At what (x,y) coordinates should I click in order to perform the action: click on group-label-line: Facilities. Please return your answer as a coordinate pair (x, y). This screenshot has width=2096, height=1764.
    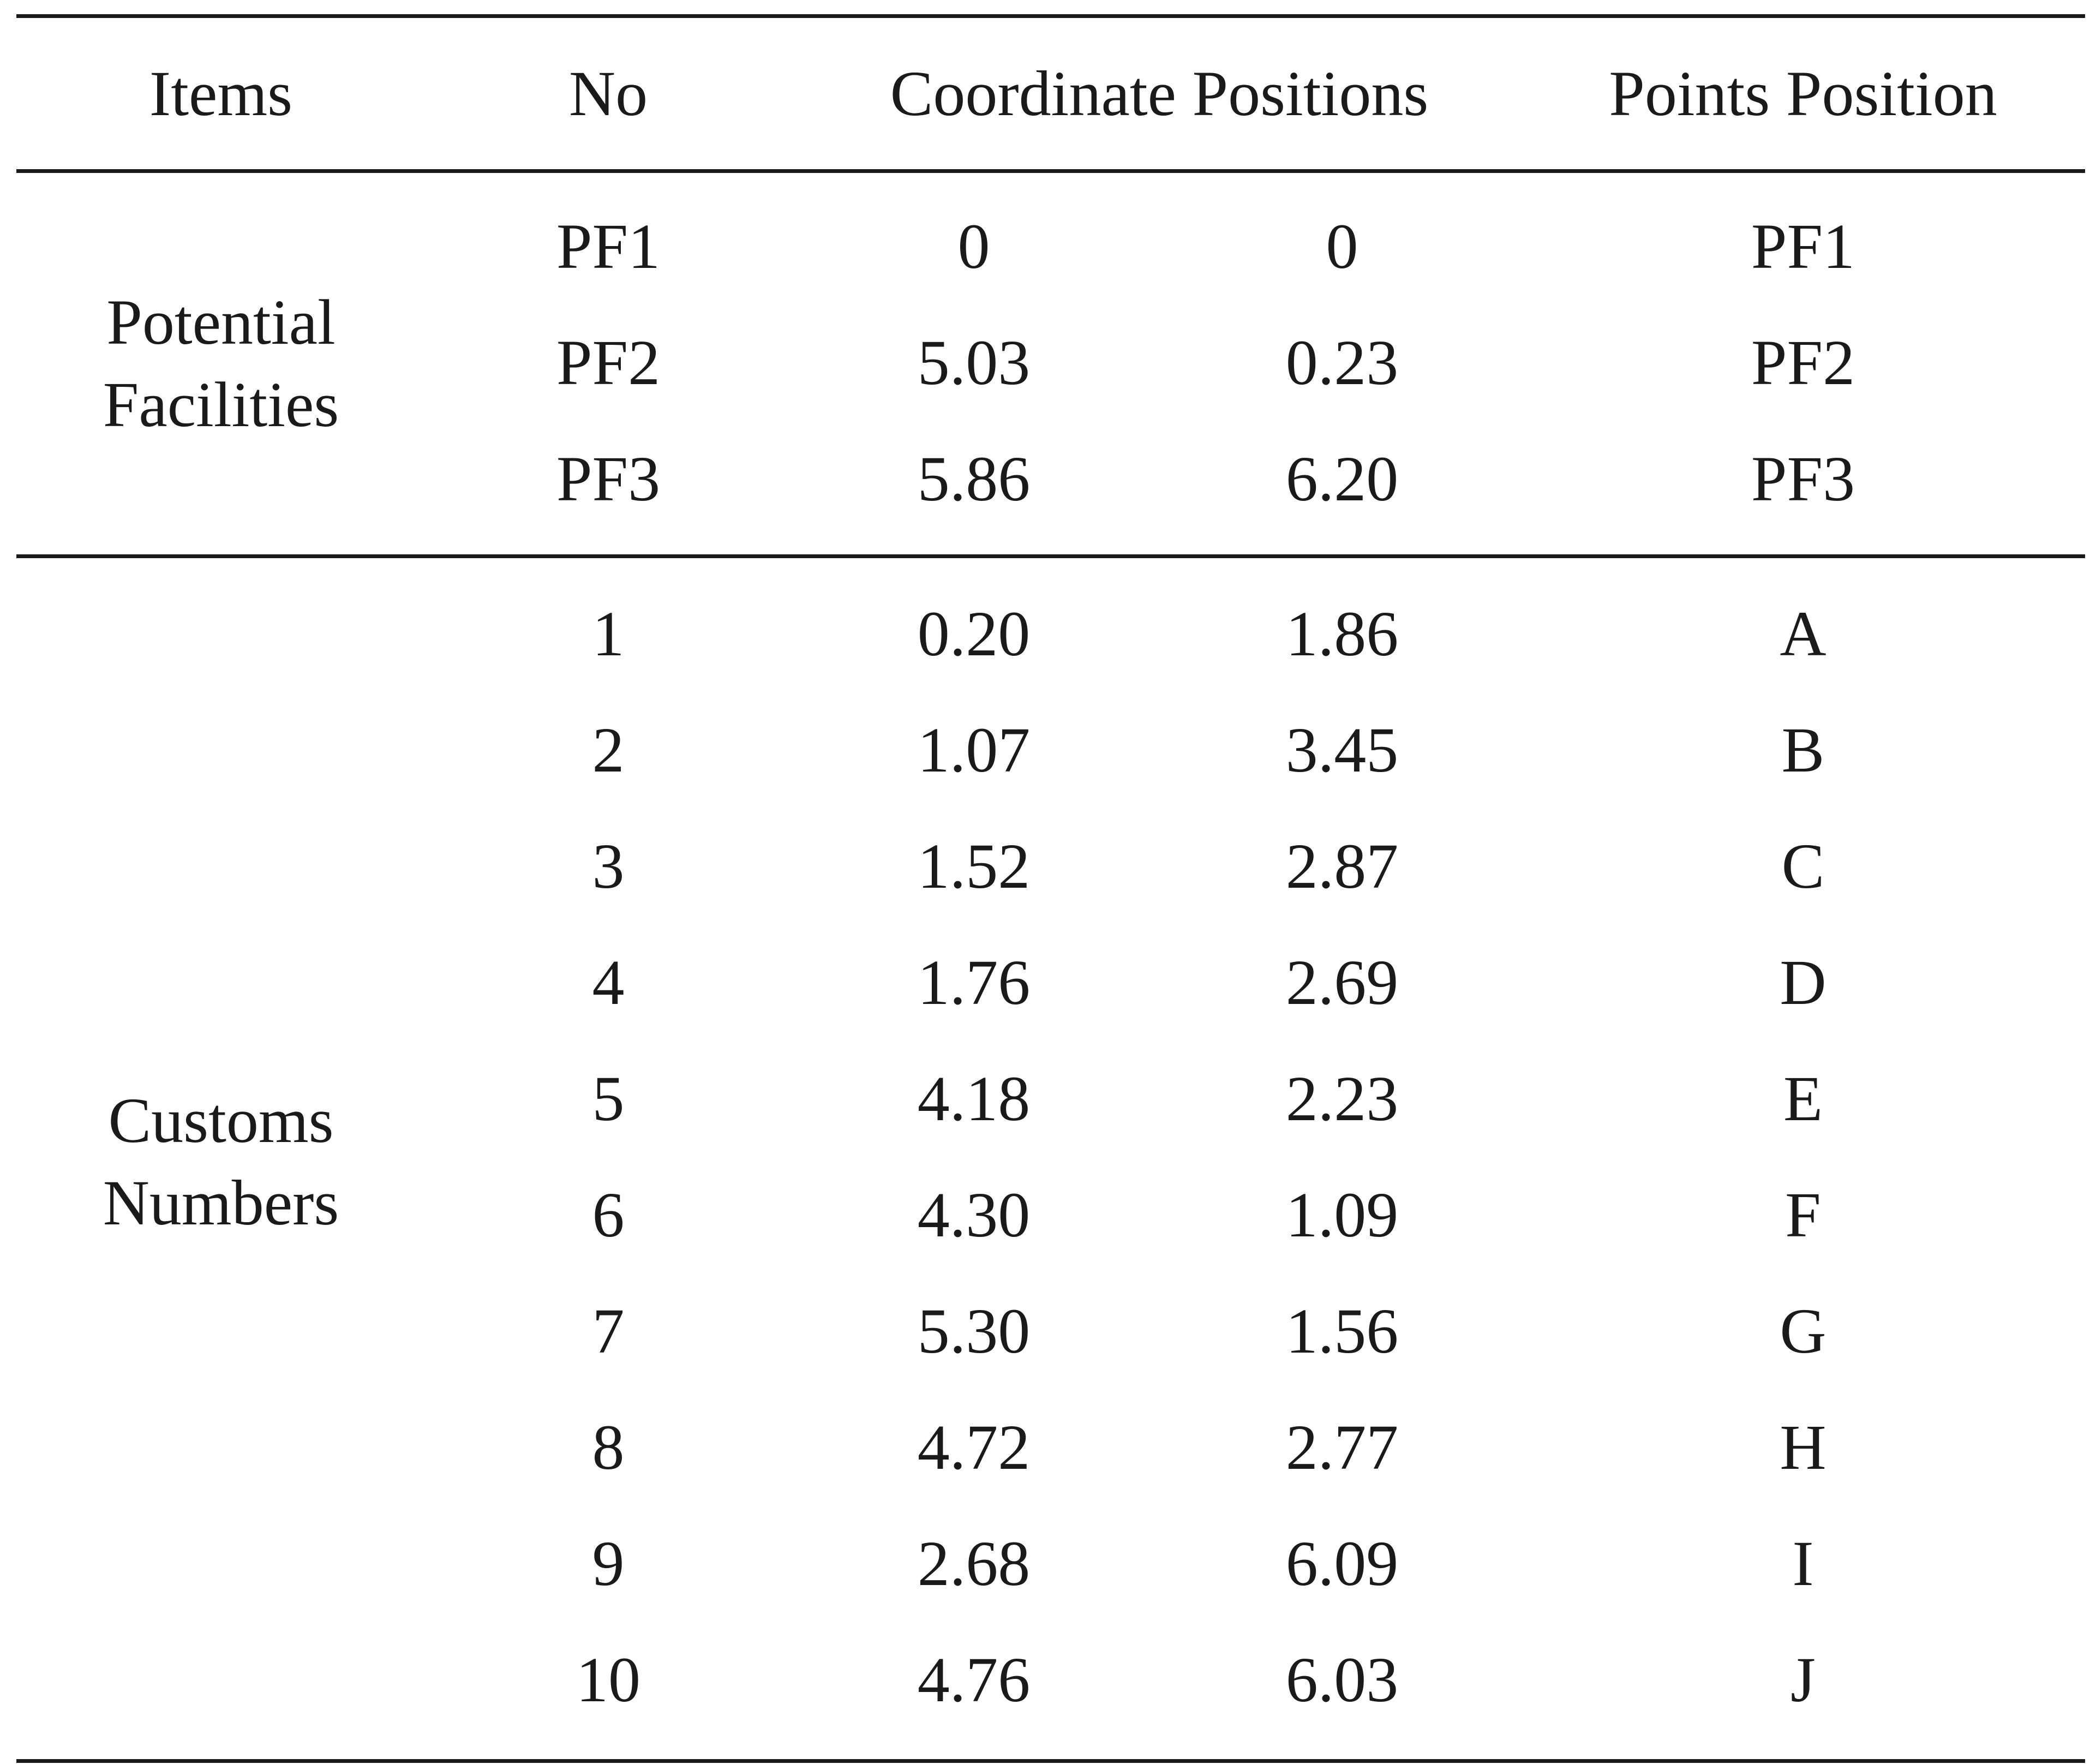
    Looking at the image, I should click on (221, 404).